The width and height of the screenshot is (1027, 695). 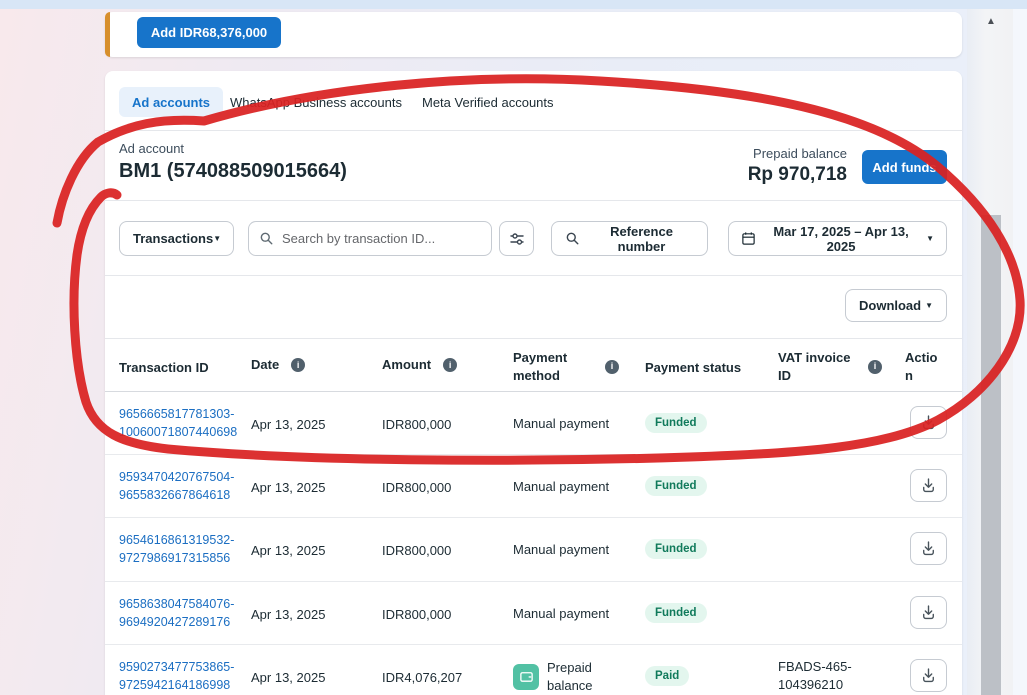 I want to click on calendar-icon, so click(x=748, y=238).